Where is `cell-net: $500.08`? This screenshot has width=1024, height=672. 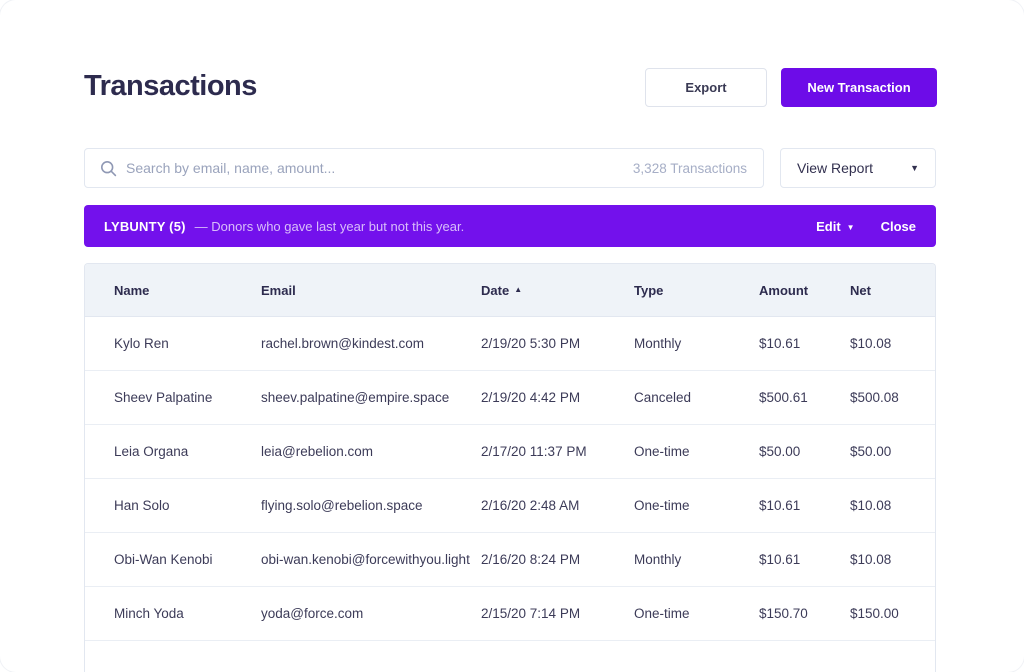 cell-net: $500.08 is located at coordinates (874, 397).